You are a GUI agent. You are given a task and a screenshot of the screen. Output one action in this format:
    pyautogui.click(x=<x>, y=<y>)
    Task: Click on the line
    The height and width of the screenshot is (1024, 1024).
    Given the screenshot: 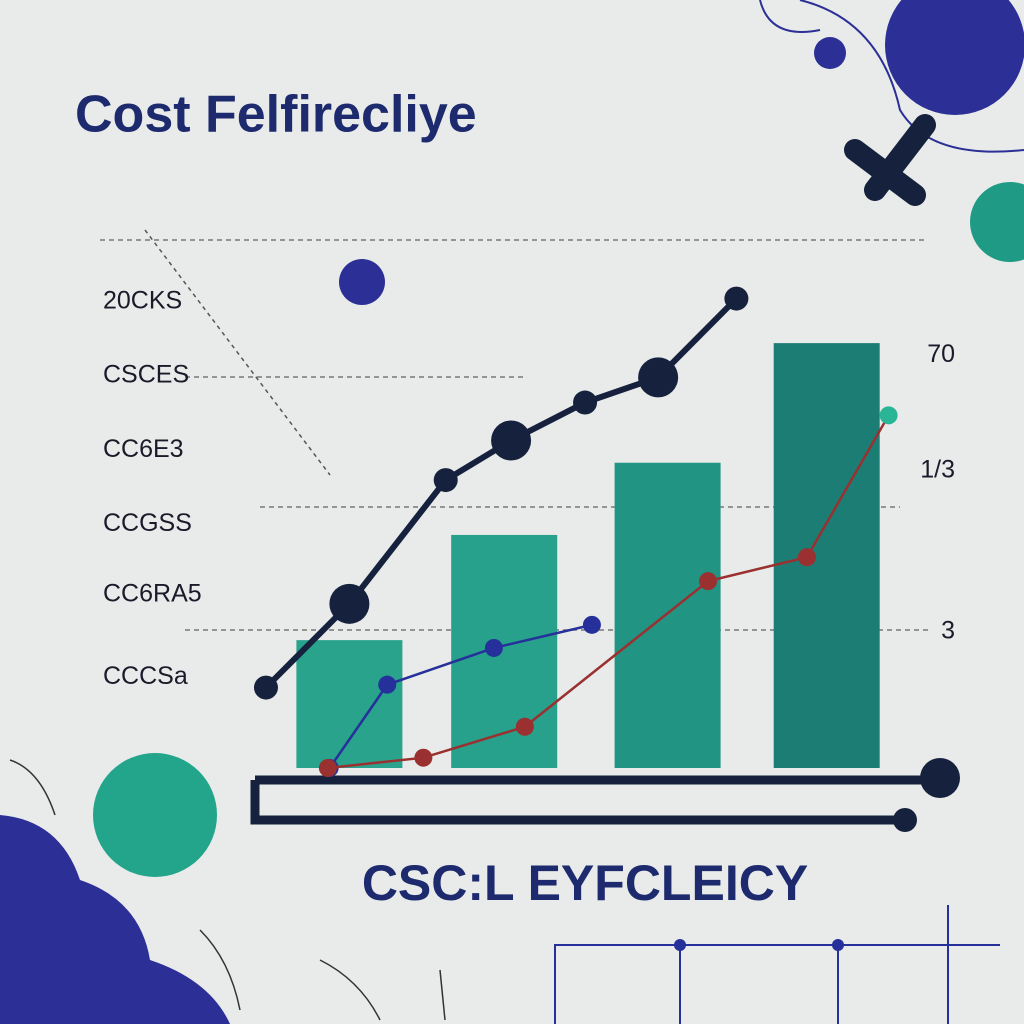 What is the action you would take?
    pyautogui.click(x=460, y=696)
    